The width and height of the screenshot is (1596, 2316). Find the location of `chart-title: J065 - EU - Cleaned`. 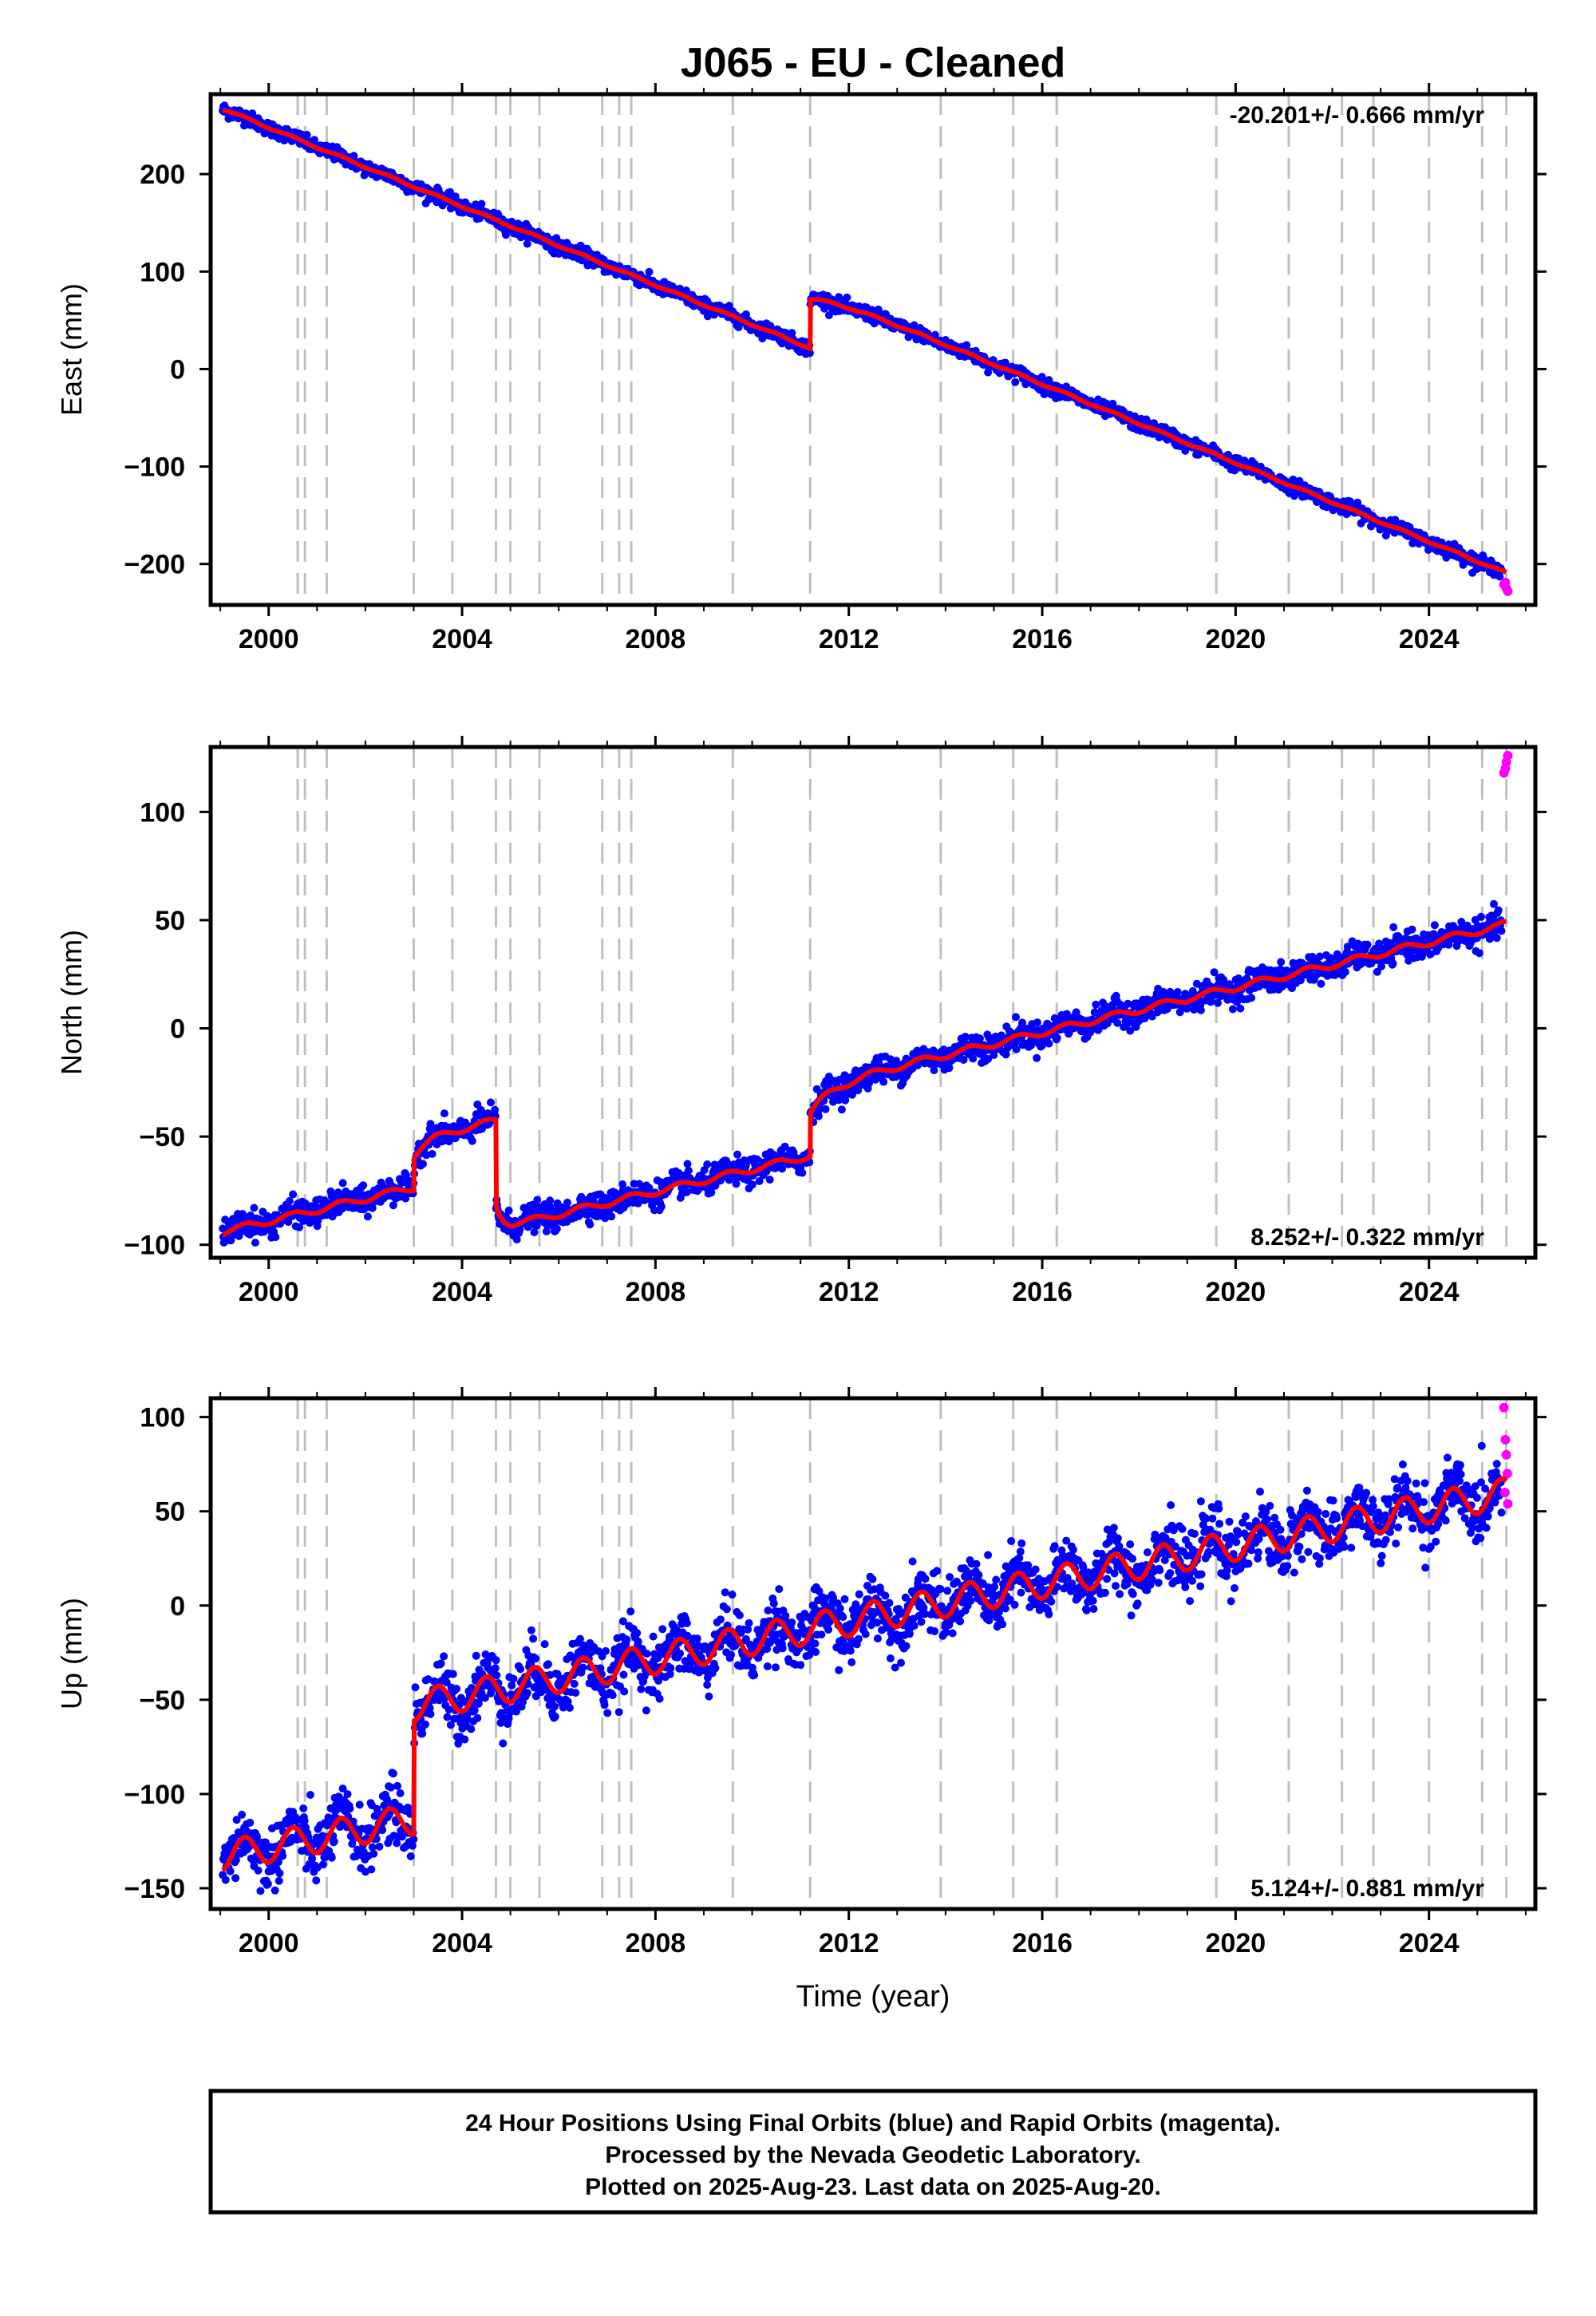

chart-title: J065 - EU - Cleaned is located at coordinates (873, 63).